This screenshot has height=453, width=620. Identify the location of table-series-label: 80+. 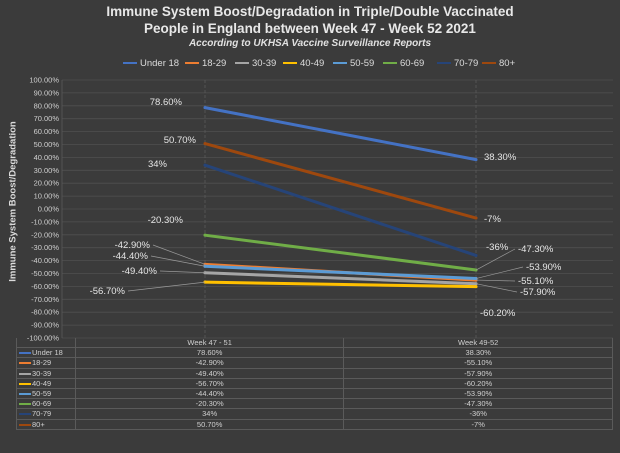
(38, 424).